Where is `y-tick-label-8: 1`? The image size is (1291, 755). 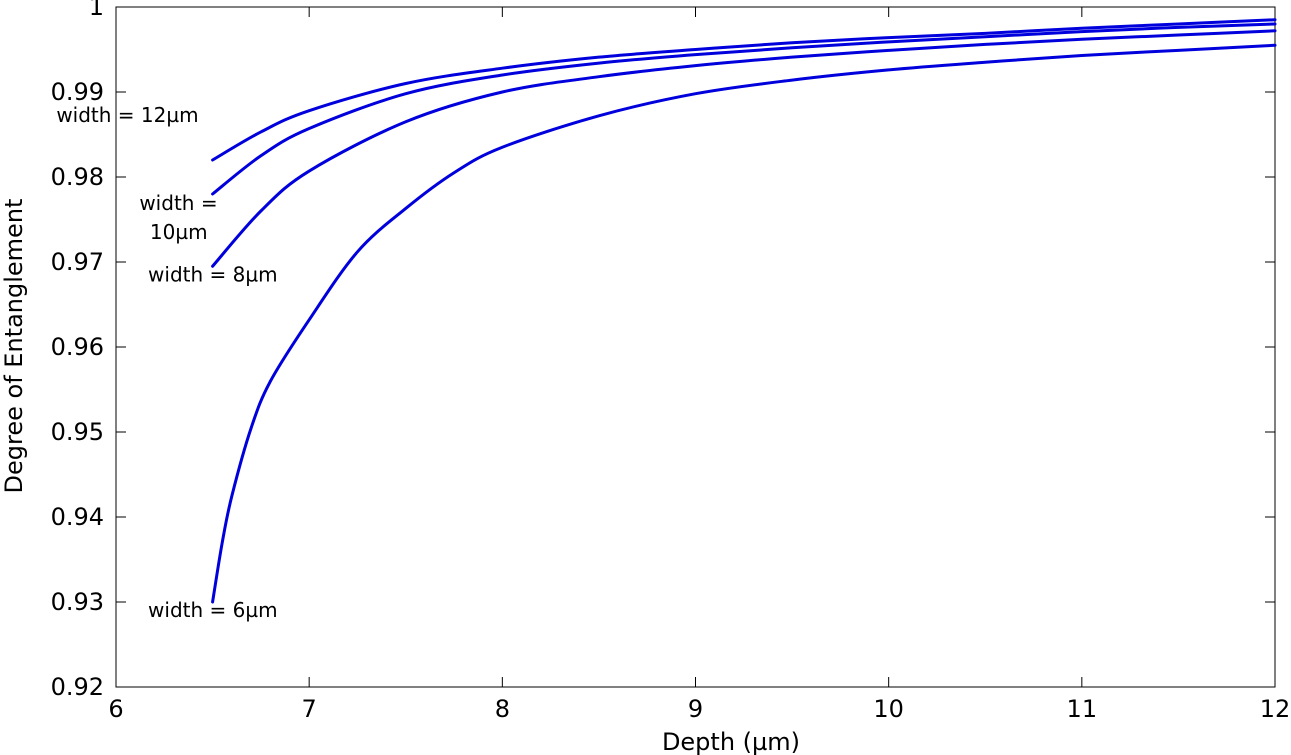
y-tick-label-8: 1 is located at coordinates (96, 10).